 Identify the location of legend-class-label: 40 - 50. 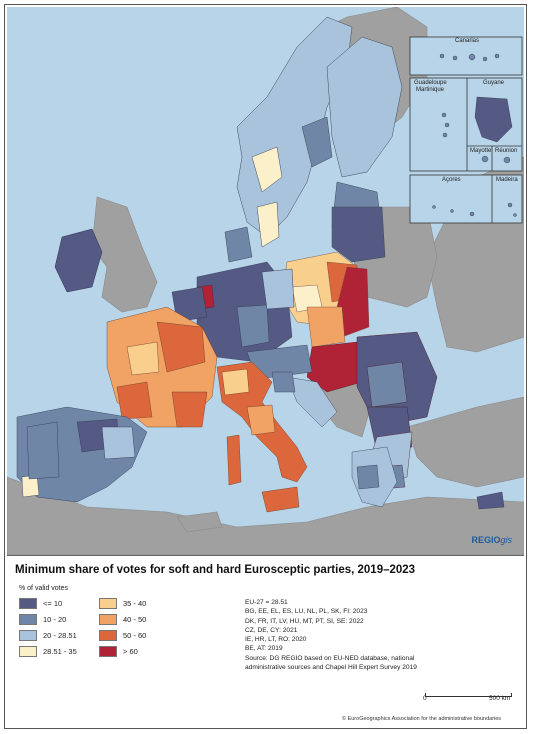
(135, 619).